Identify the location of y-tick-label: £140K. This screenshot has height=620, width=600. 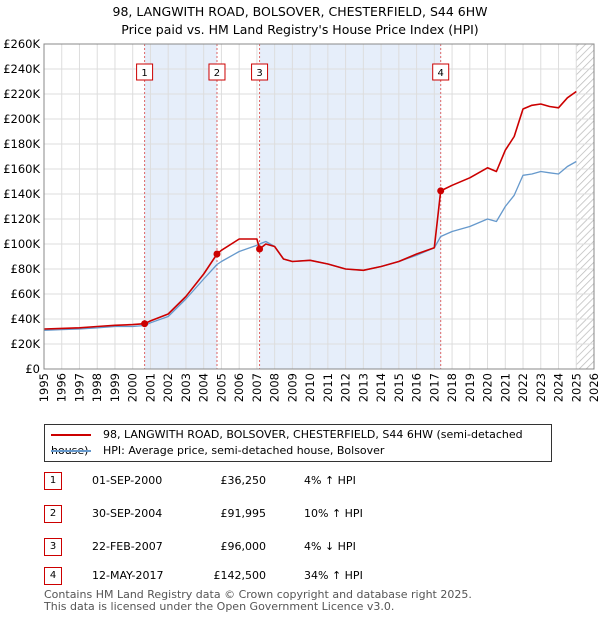
(21, 194).